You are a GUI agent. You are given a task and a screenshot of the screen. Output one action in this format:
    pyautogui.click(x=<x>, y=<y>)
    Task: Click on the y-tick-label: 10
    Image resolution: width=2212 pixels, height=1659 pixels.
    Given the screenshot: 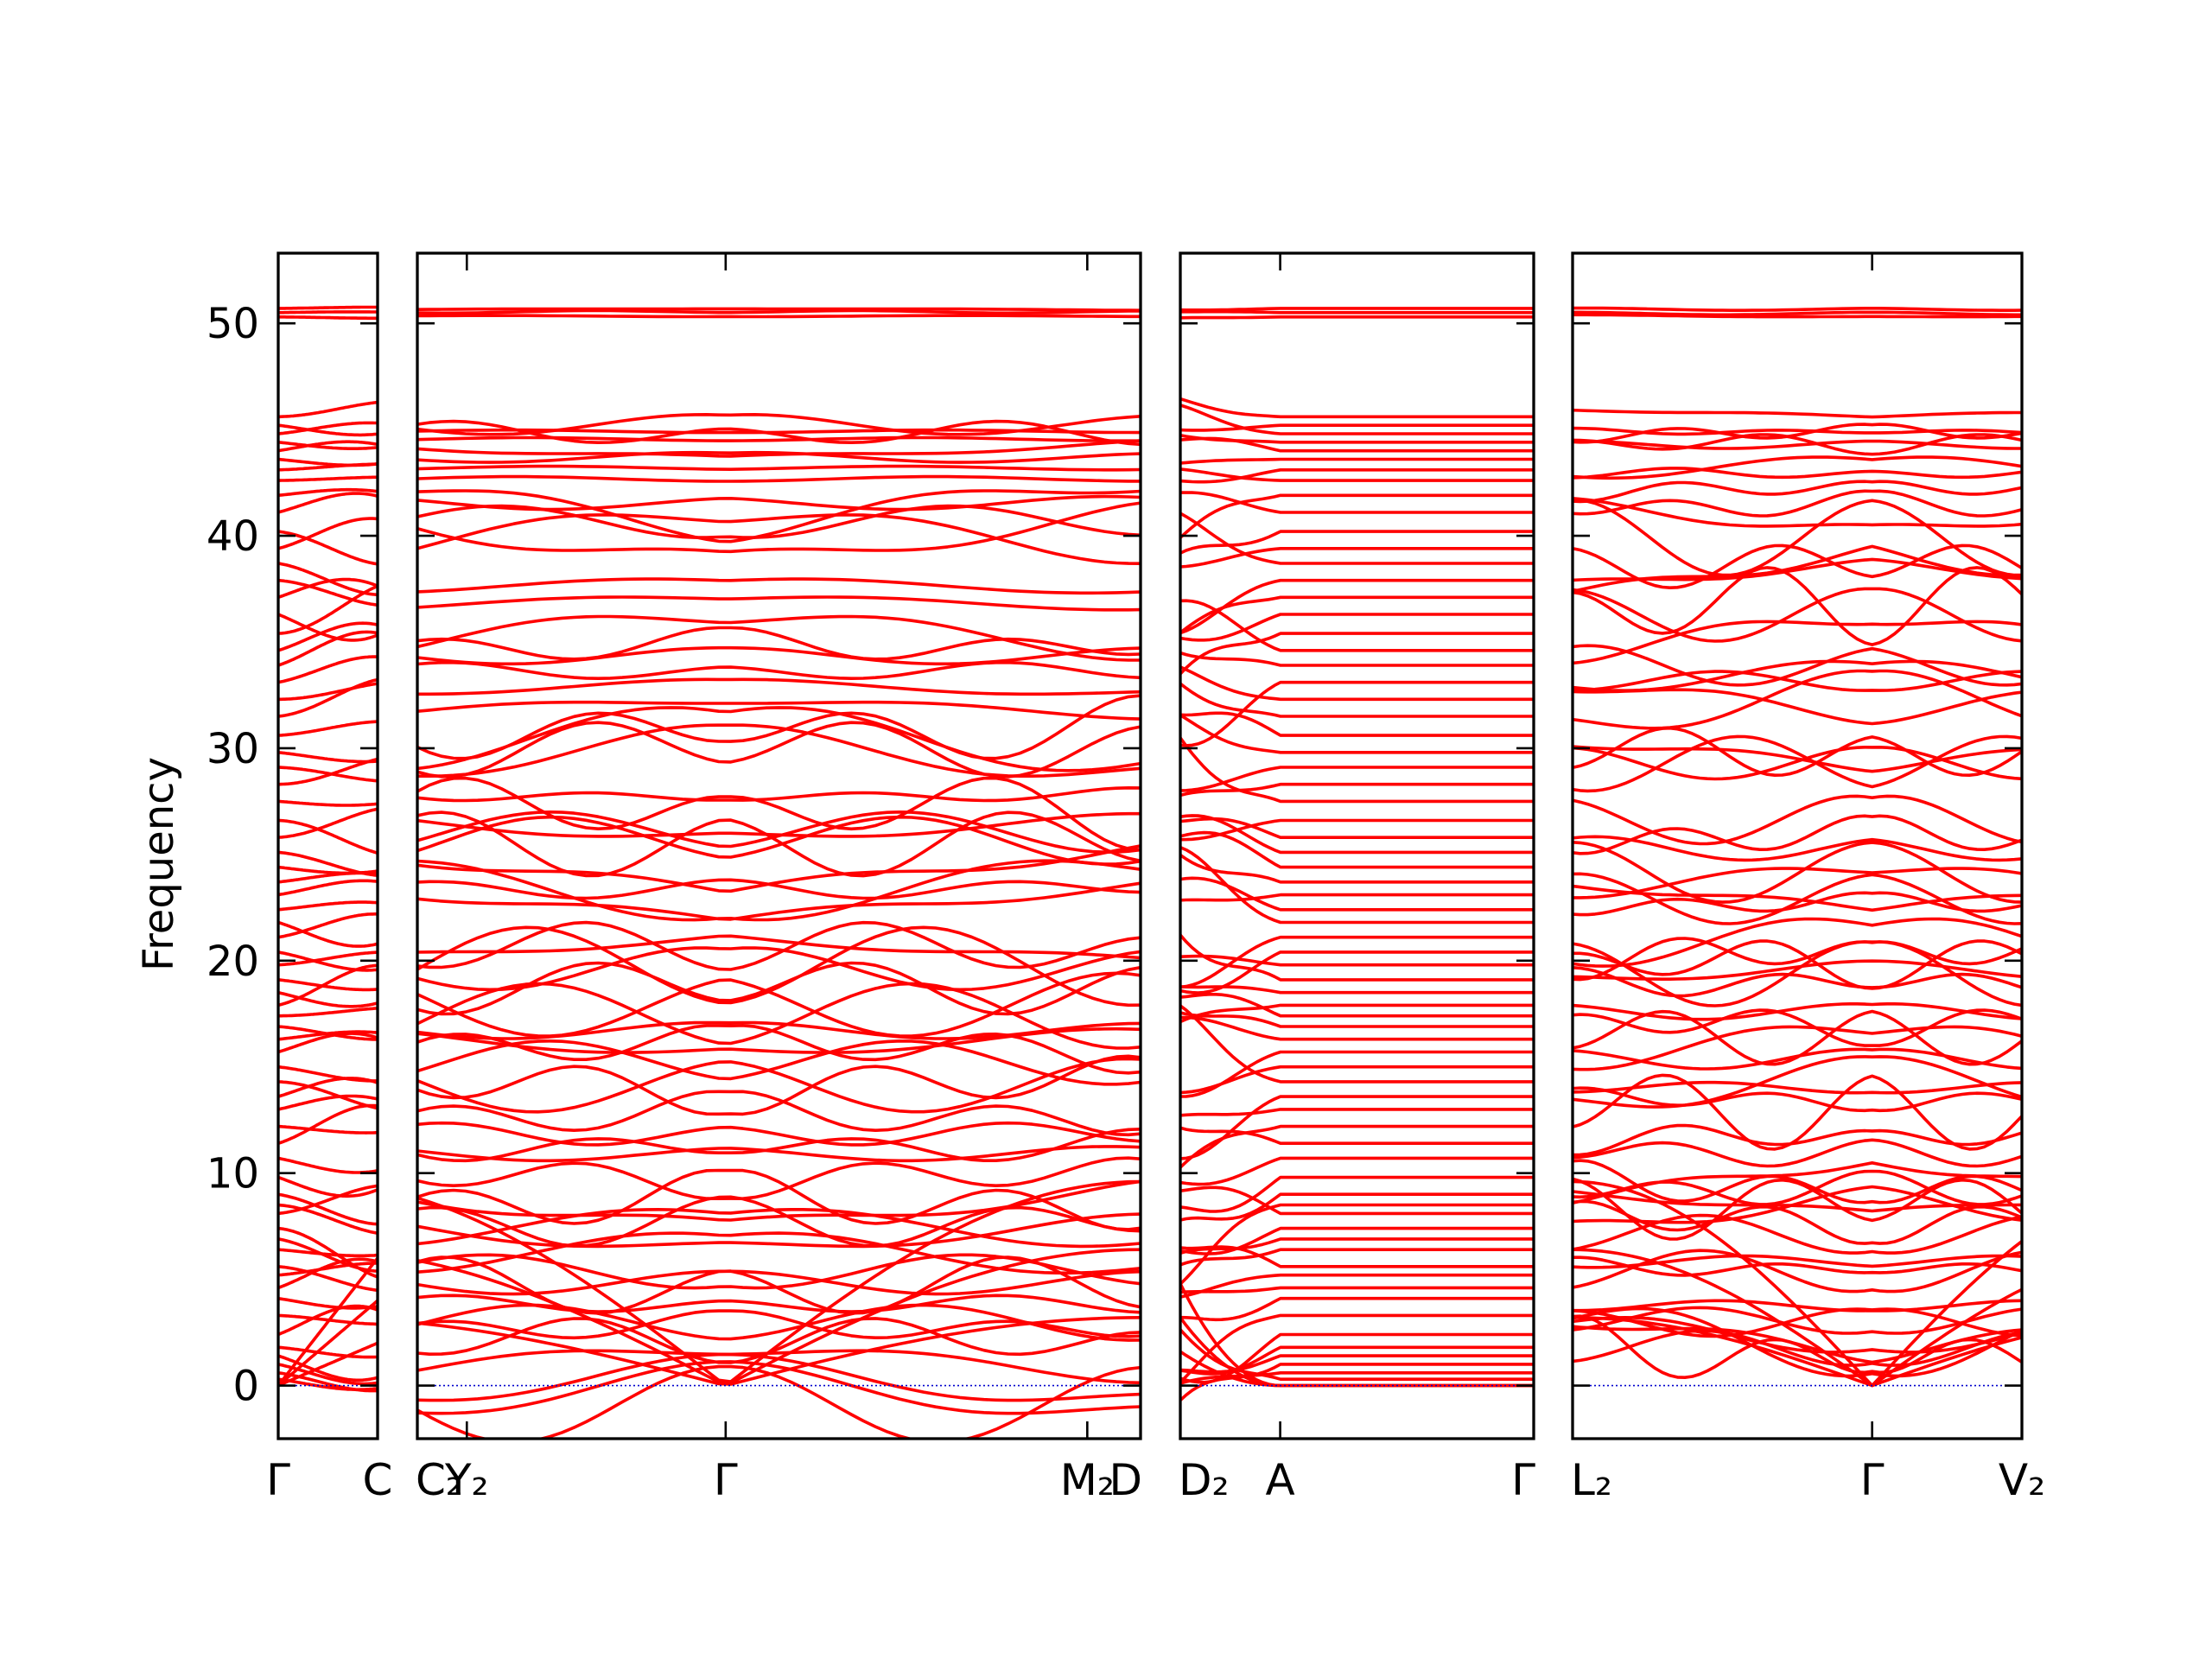 What is the action you would take?
    pyautogui.click(x=233, y=1174)
    